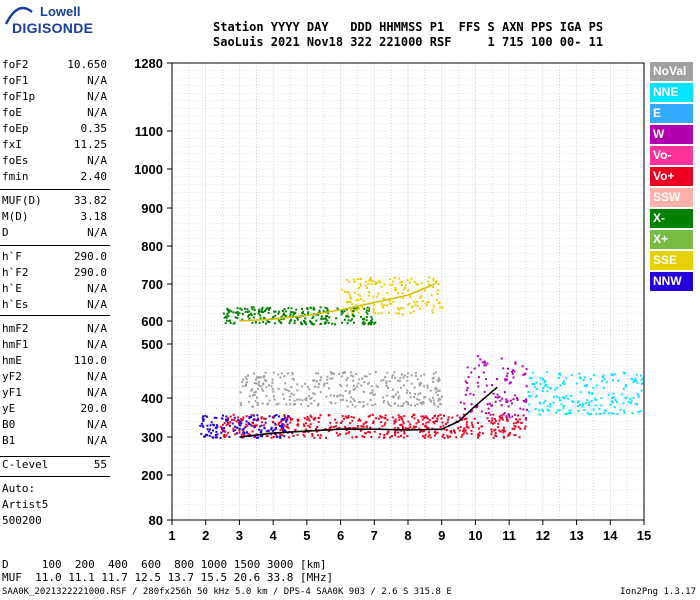  What do you see at coordinates (54, 305) in the screenshot?
I see `param-row-hes: h`Es N/A` at bounding box center [54, 305].